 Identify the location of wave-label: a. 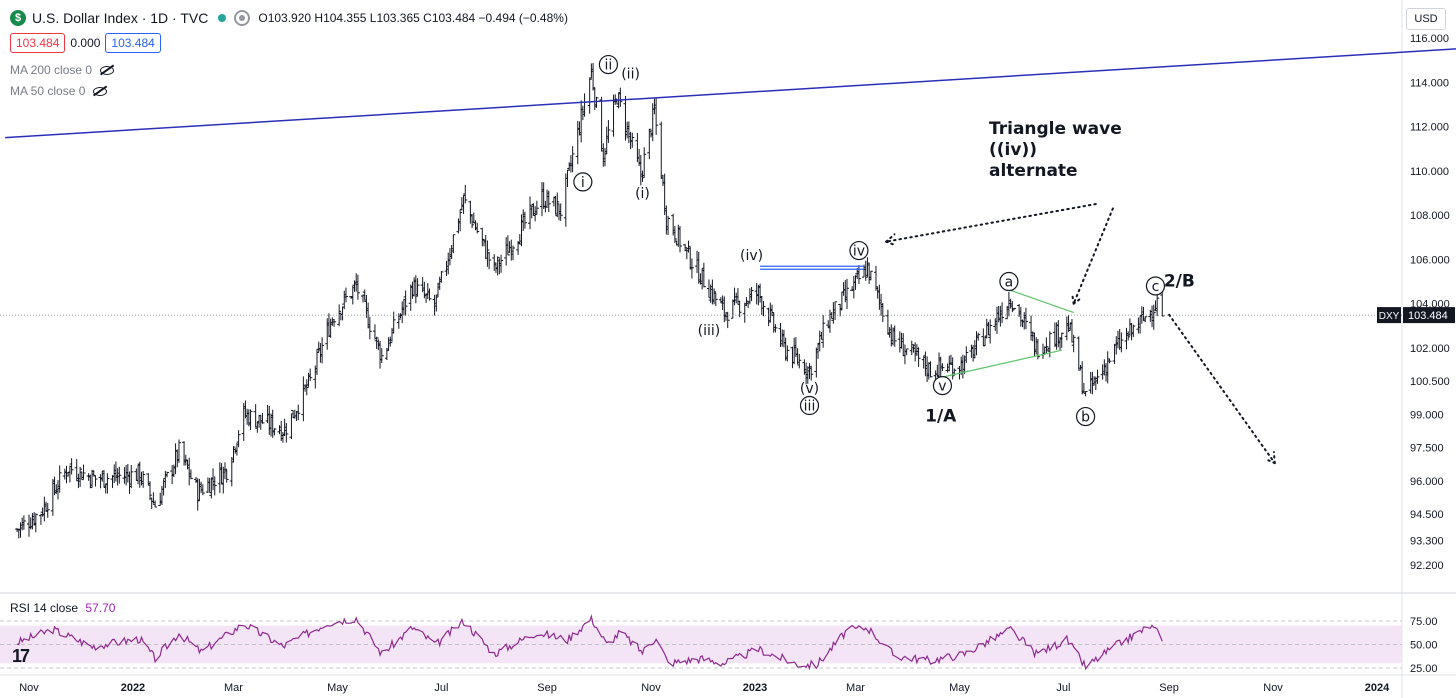
(1009, 281).